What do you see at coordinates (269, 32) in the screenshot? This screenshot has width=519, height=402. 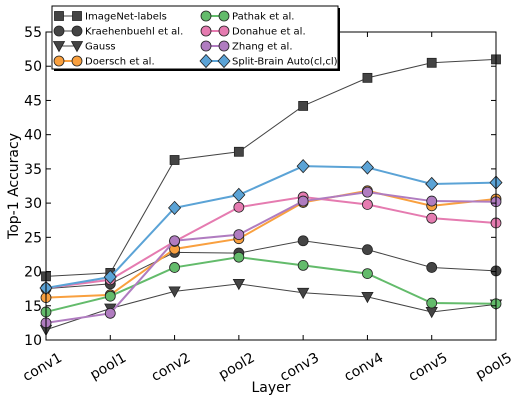 I see `legend-label: Donahue et al.` at bounding box center [269, 32].